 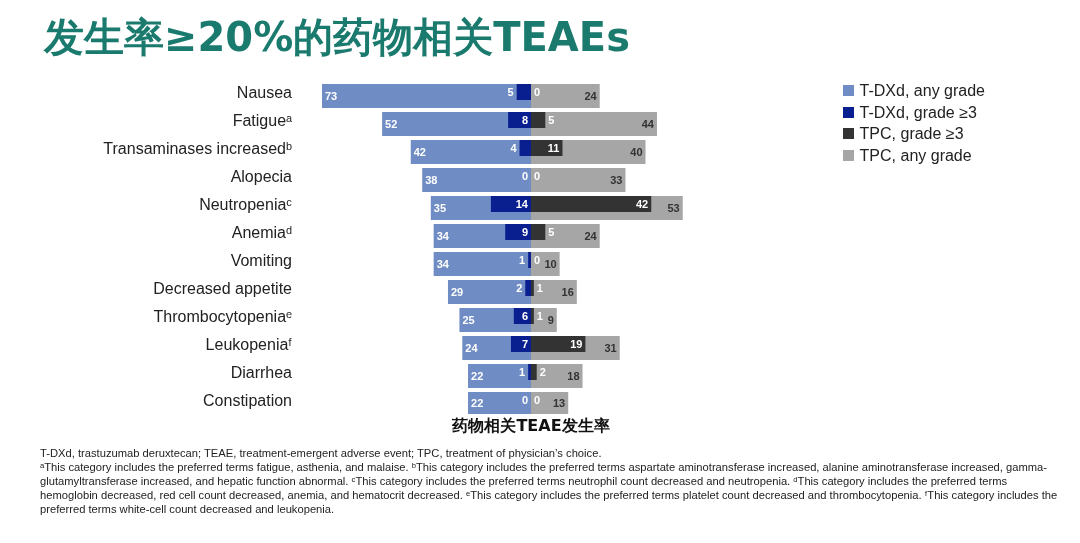 I want to click on y-tick-label: Decreased appetite, so click(x=223, y=288).